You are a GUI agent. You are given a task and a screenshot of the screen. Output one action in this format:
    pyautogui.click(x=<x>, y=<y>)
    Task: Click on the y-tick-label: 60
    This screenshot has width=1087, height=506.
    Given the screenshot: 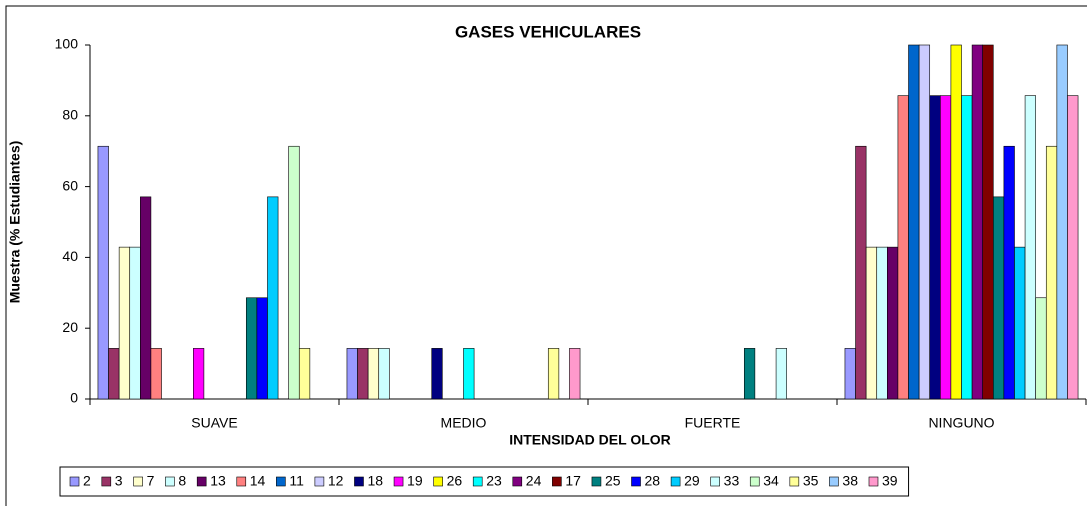 What is the action you would take?
    pyautogui.click(x=70, y=185)
    